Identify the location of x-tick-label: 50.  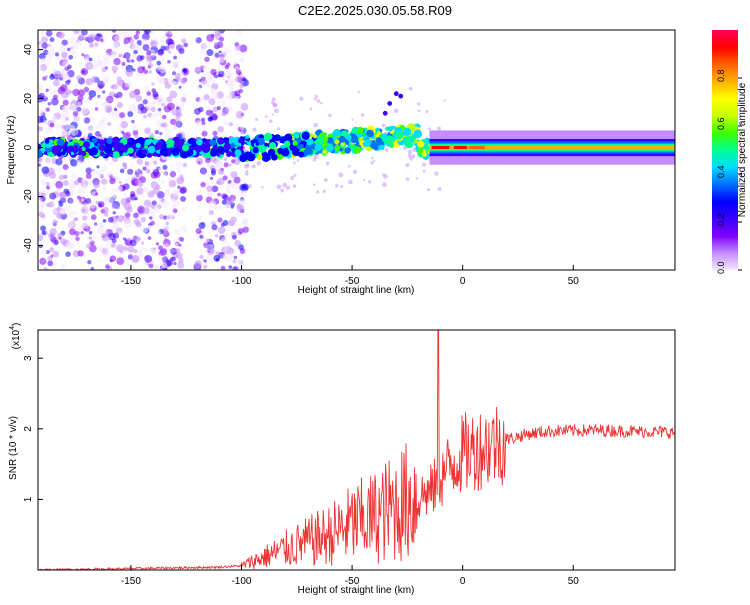
(574, 281).